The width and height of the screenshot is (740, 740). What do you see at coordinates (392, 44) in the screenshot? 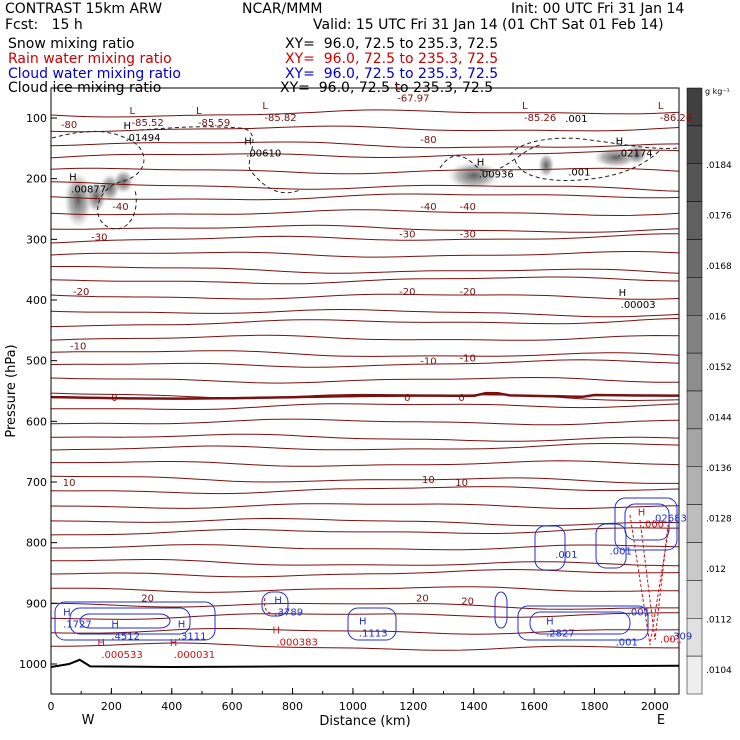
I see `field-snow-xy: XY= 96.0, 72.5 to 235.3, 72.5` at bounding box center [392, 44].